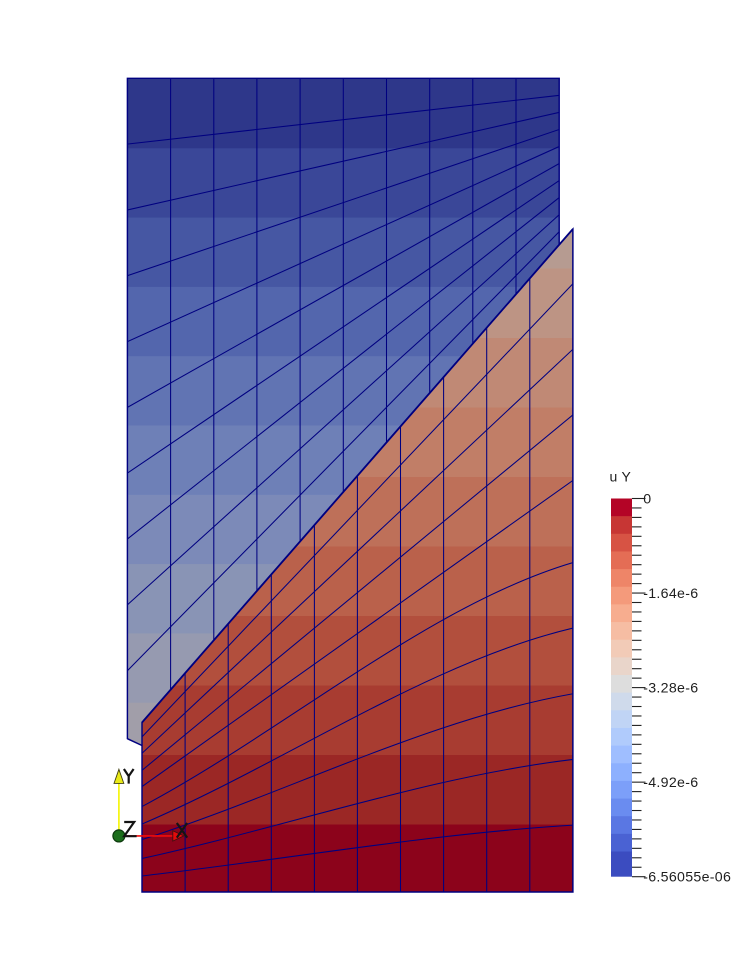 The width and height of the screenshot is (750, 956). What do you see at coordinates (670, 594) in the screenshot?
I see `svg-text: -1.64e-6` at bounding box center [670, 594].